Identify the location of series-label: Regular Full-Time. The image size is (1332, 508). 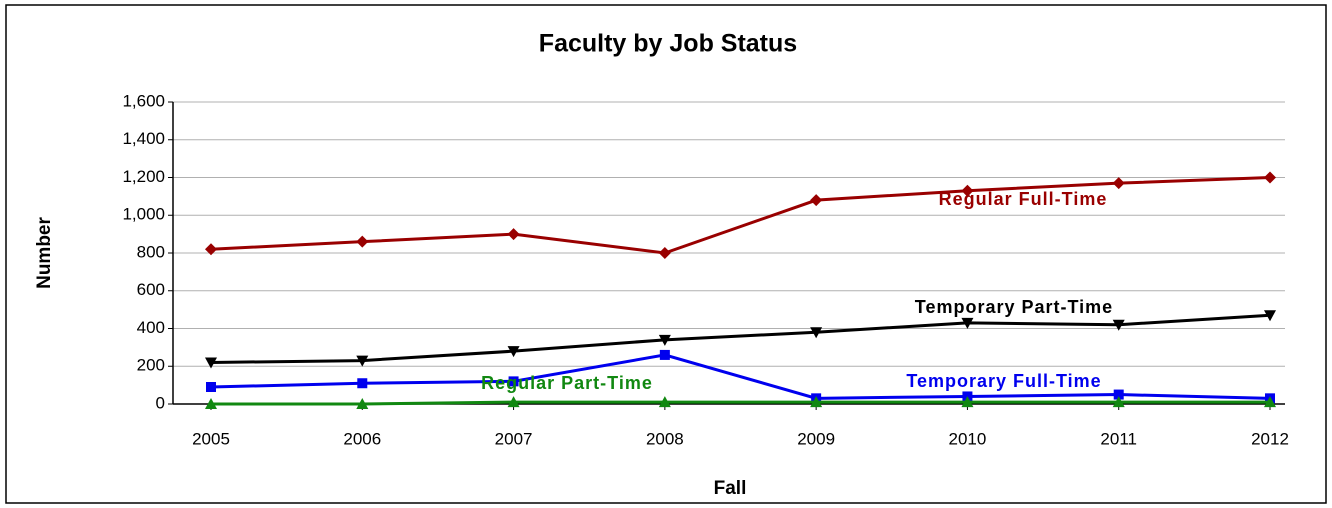
(1023, 199).